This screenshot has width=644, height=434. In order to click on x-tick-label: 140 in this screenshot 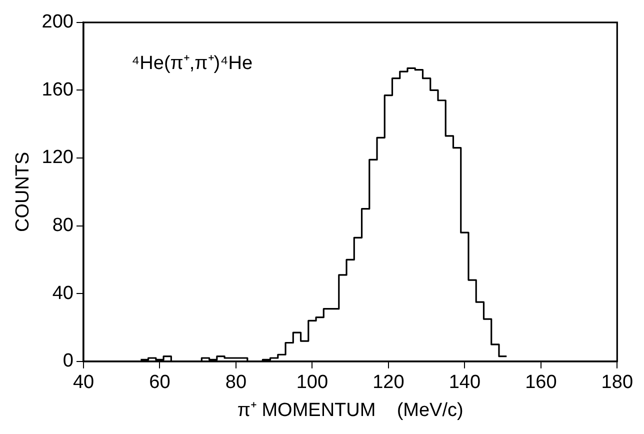, I will do `click(464, 383)`.